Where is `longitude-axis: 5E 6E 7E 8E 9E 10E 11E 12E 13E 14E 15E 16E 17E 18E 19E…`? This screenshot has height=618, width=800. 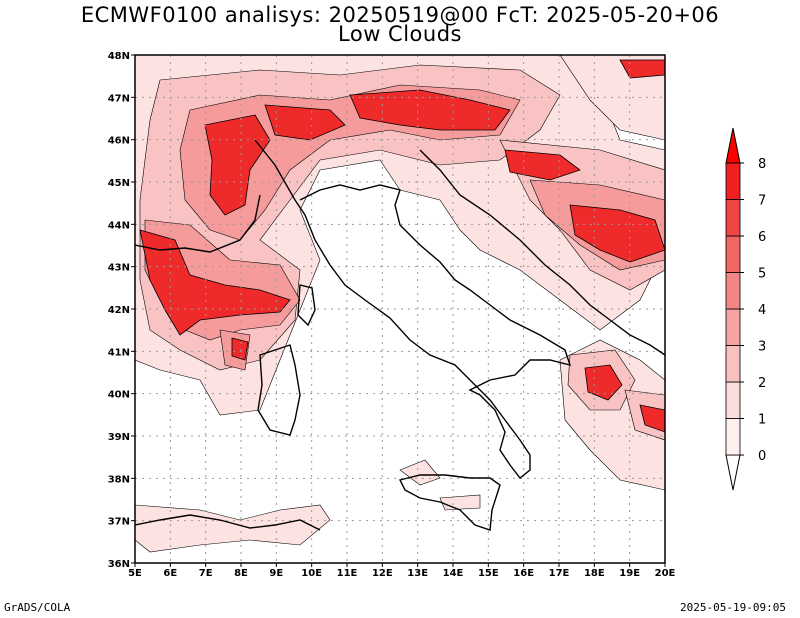
longitude-axis: 5E 6E 7E 8E 9E 10E 11E 12E 13E 14E 15E 16E 17E 18E 19E… is located at coordinates (402, 571).